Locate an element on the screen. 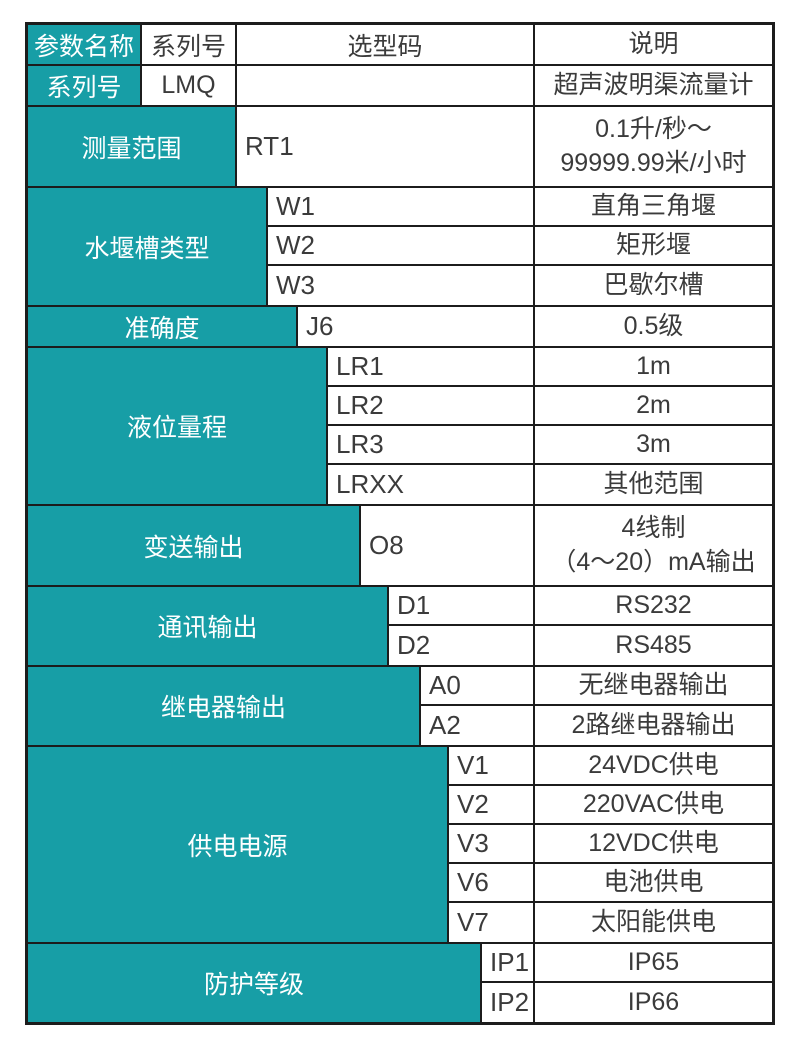  desc-cell: 3m is located at coordinates (653, 443).